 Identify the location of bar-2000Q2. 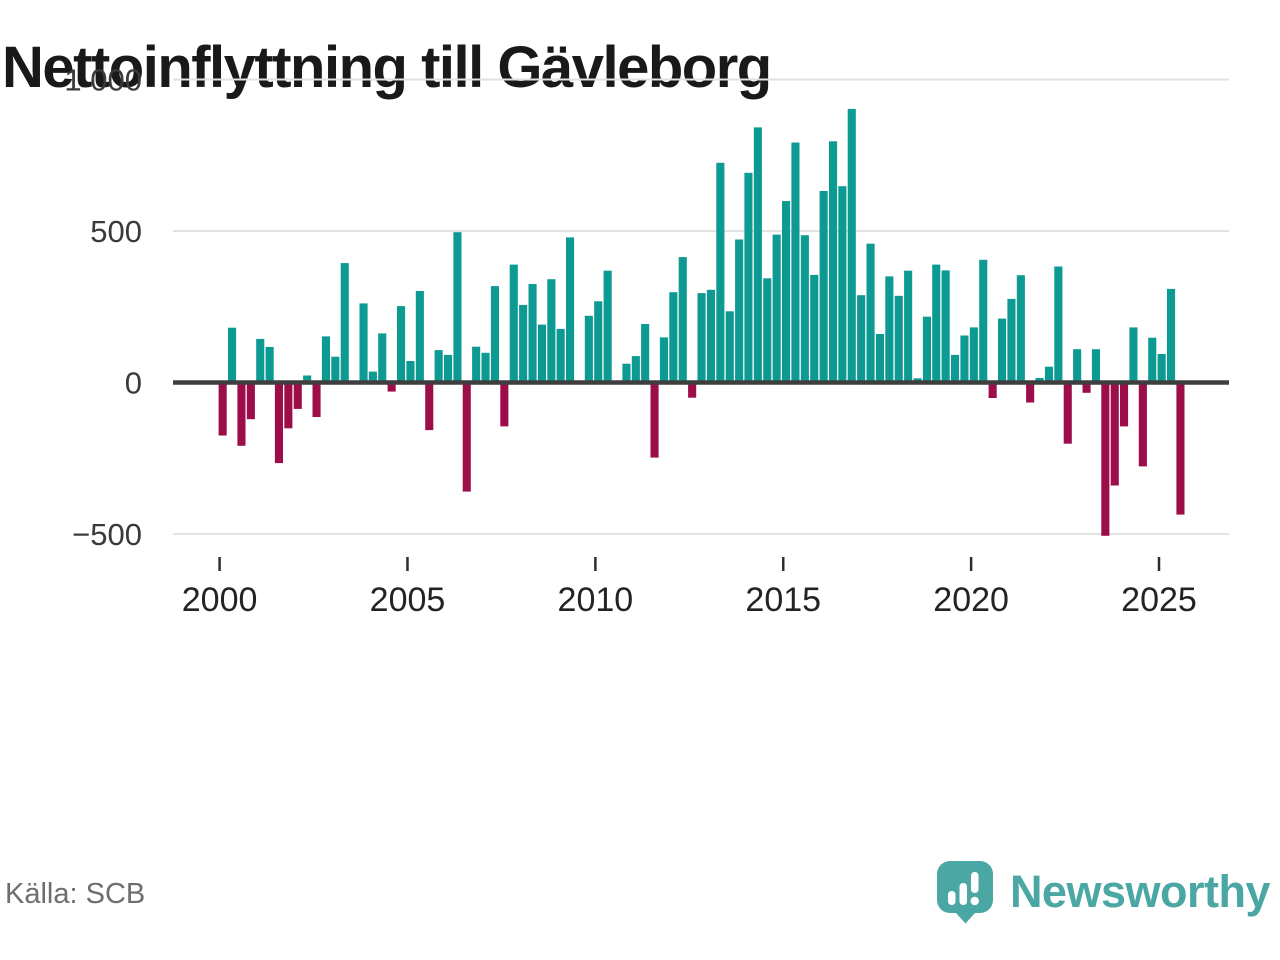
(232, 355).